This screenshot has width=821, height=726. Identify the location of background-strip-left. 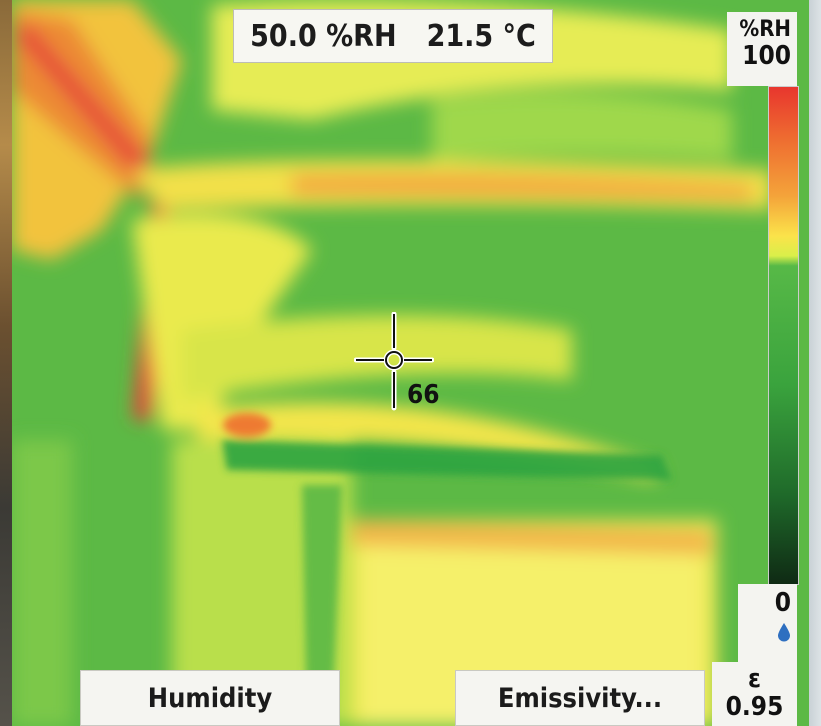
(7, 363).